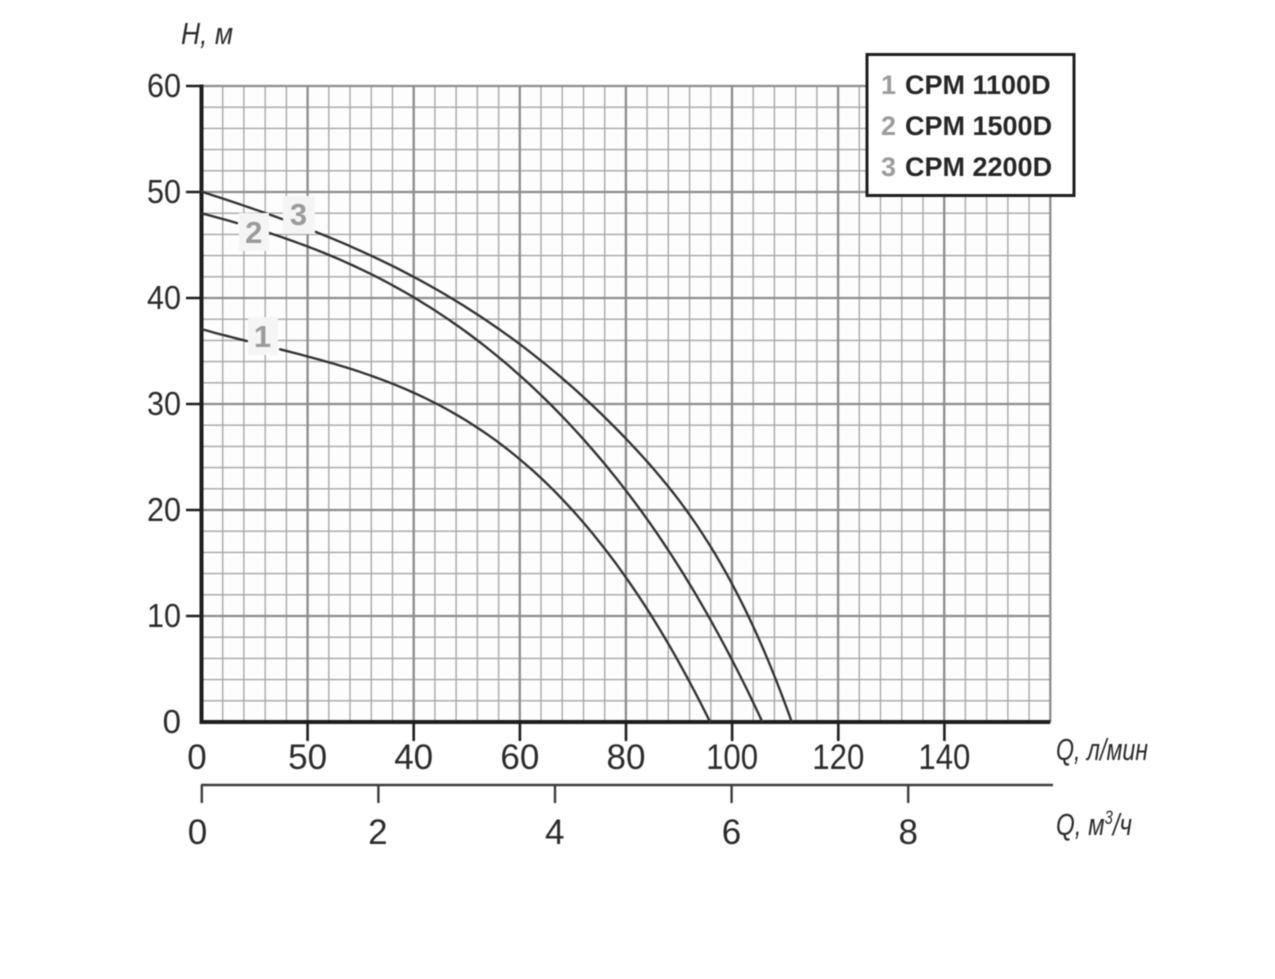 The height and width of the screenshot is (979, 1275). I want to click on svg-text: 4, so click(554, 832).